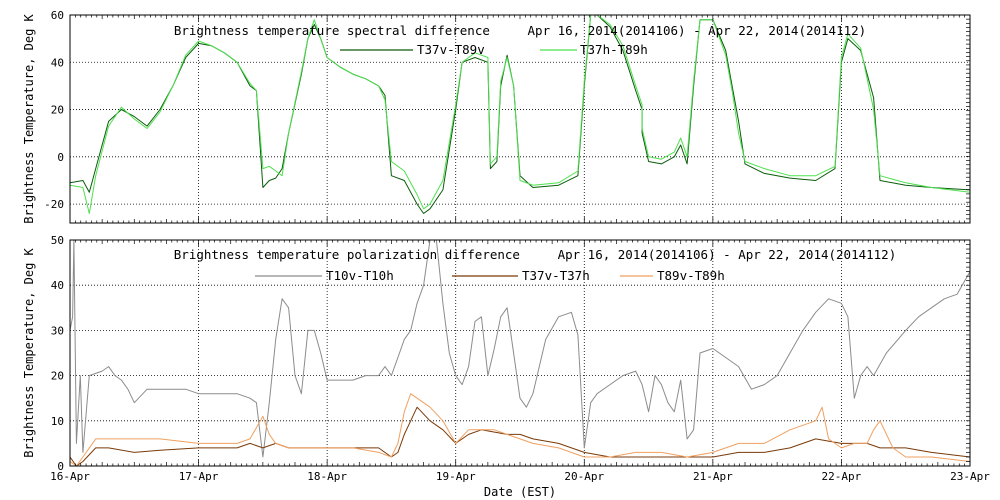 The width and height of the screenshot is (1000, 500). Describe the element at coordinates (556, 275) in the screenshot. I see `legend-label-t37v-t37h: T37v-T37h` at that location.